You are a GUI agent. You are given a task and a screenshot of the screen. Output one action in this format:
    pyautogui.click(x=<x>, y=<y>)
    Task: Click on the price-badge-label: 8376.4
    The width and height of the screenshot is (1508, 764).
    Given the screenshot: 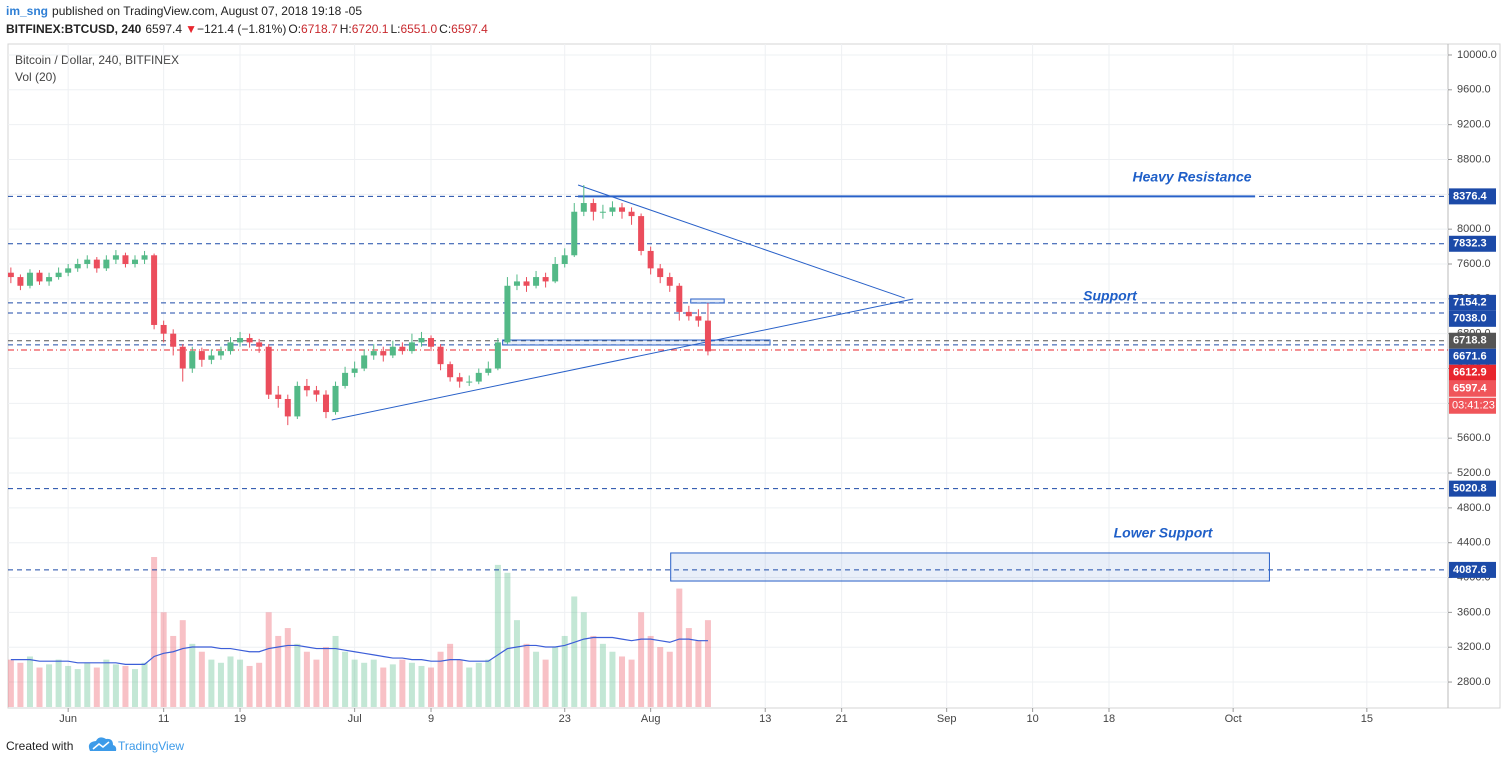 What is the action you would take?
    pyautogui.click(x=1470, y=196)
    